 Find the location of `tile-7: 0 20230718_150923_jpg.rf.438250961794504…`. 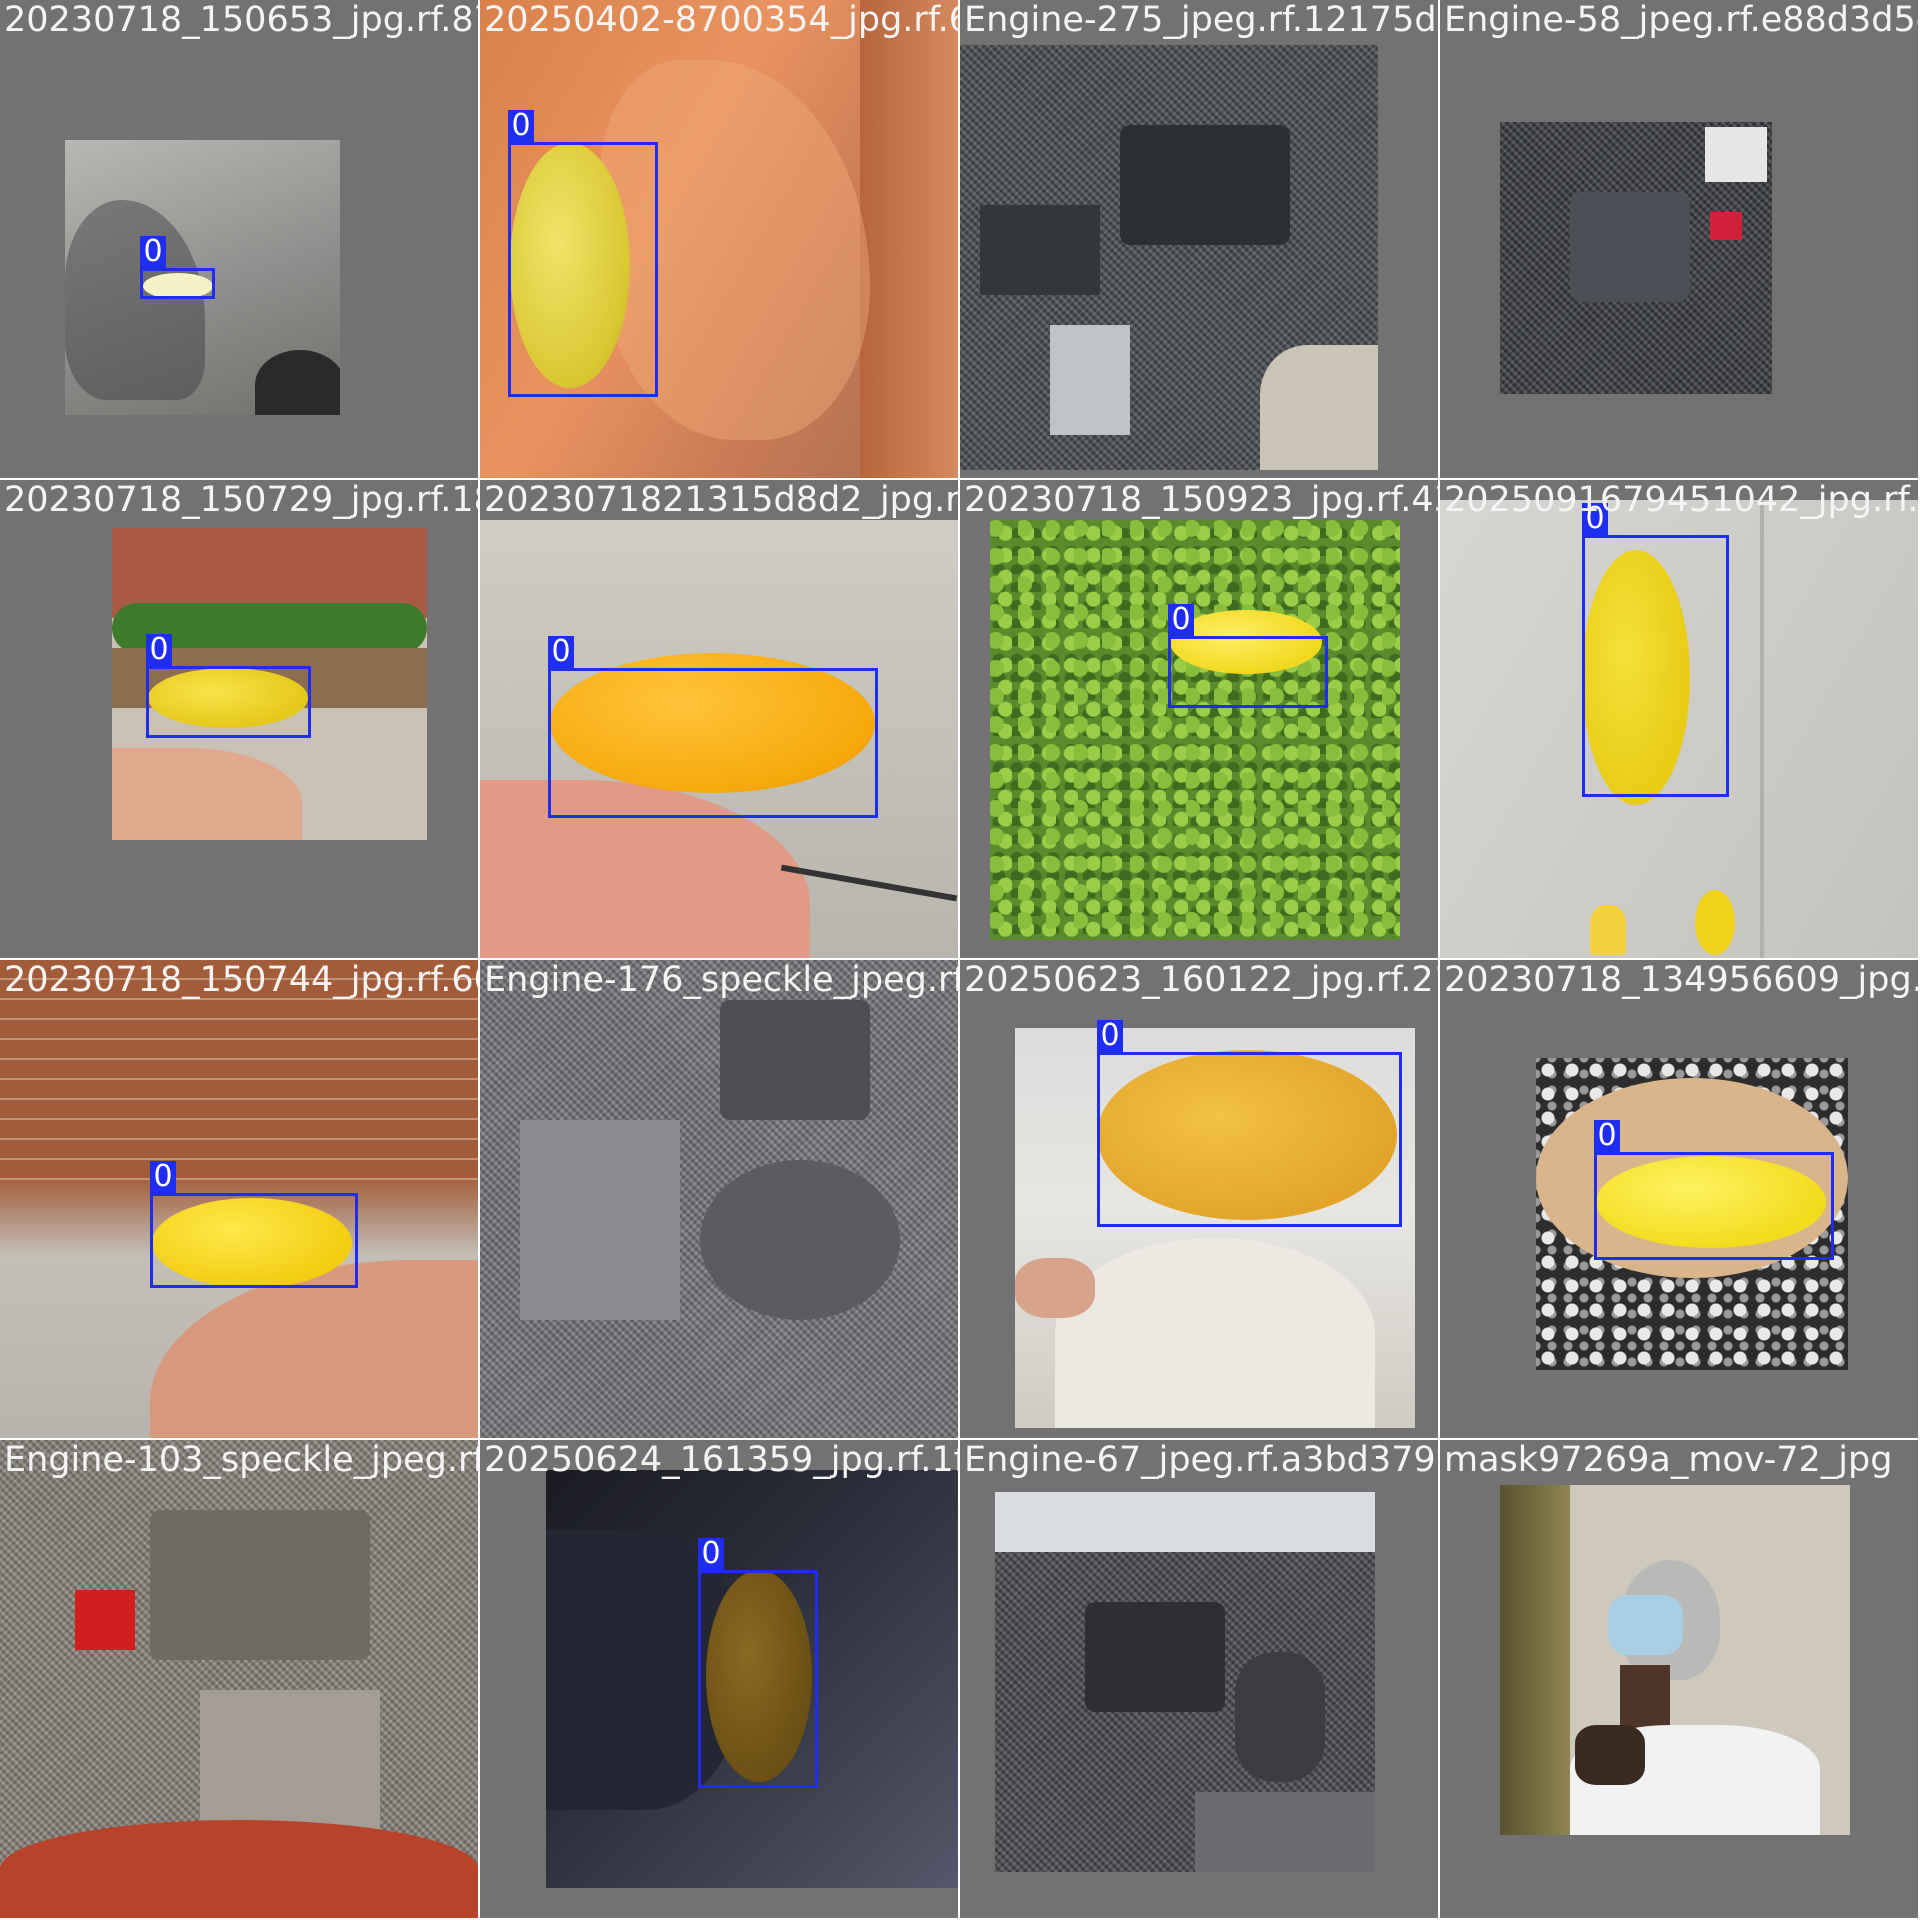

tile-7: 0 20230718_150923_jpg.rf.438250961794504… is located at coordinates (1199, 719).